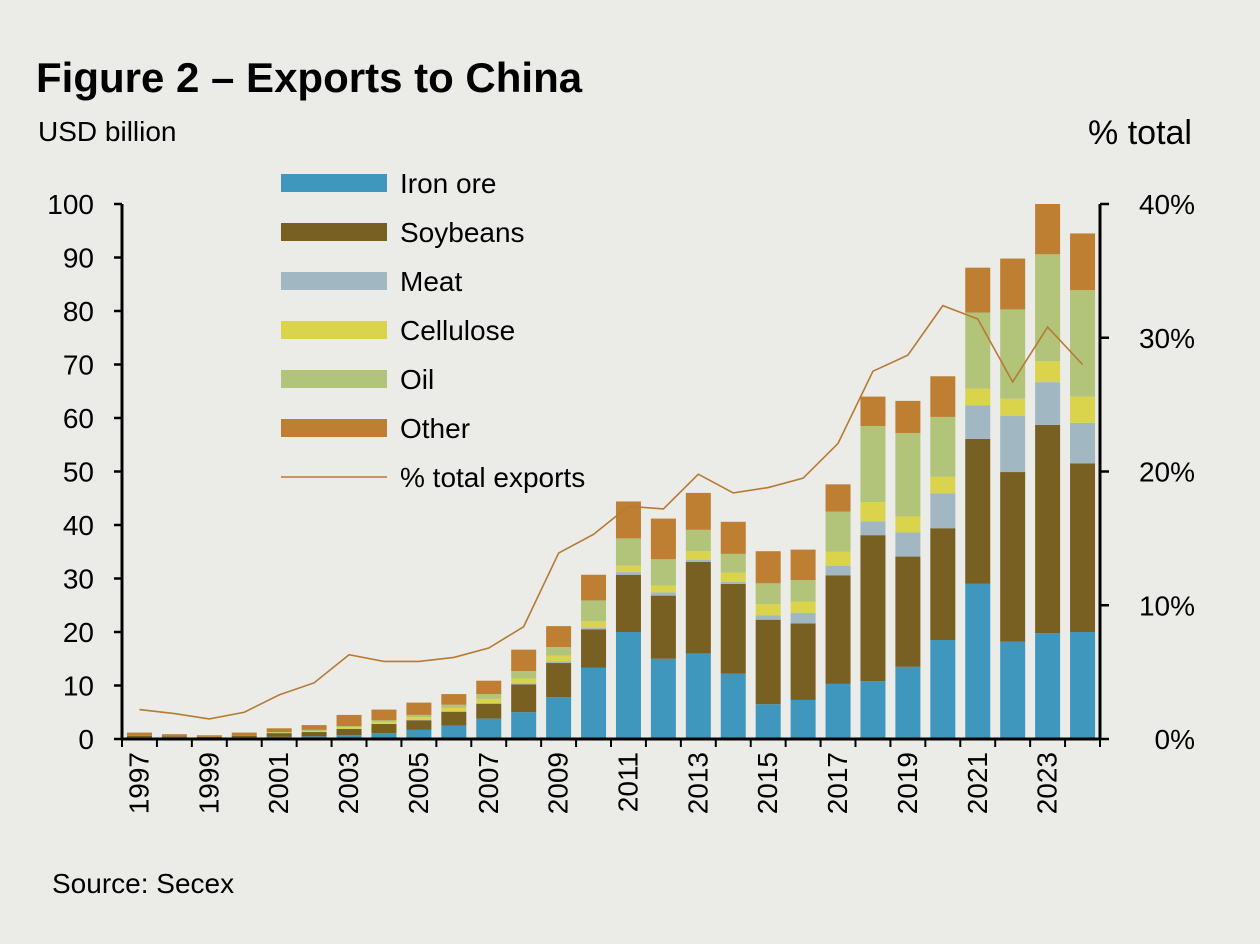  What do you see at coordinates (559, 662) in the screenshot?
I see `bar-meat-2009` at bounding box center [559, 662].